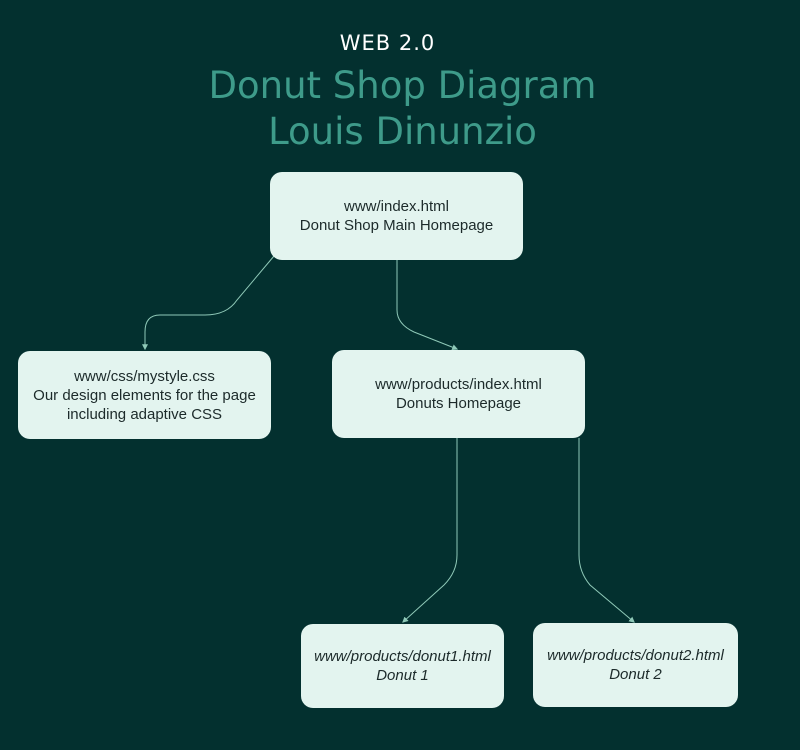  What do you see at coordinates (144, 414) in the screenshot?
I see `node-css-description-line-2: including adaptive CSS` at bounding box center [144, 414].